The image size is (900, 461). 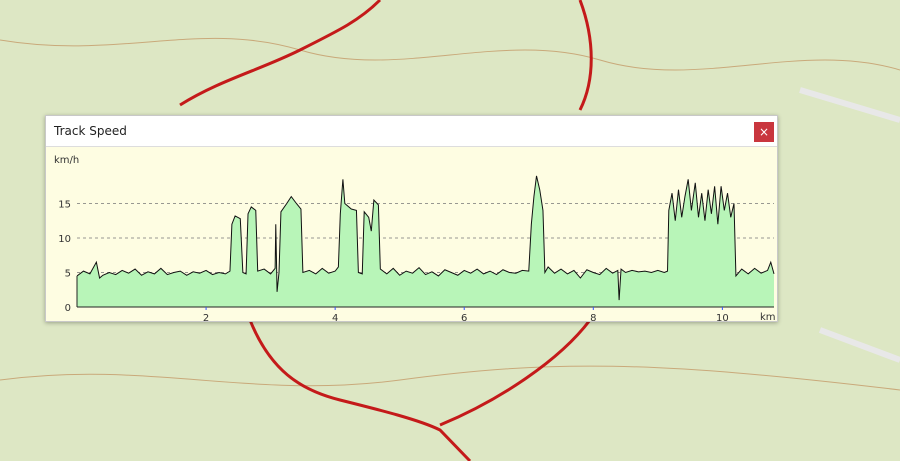 I want to click on x-tick-label: 8, so click(x=593, y=317).